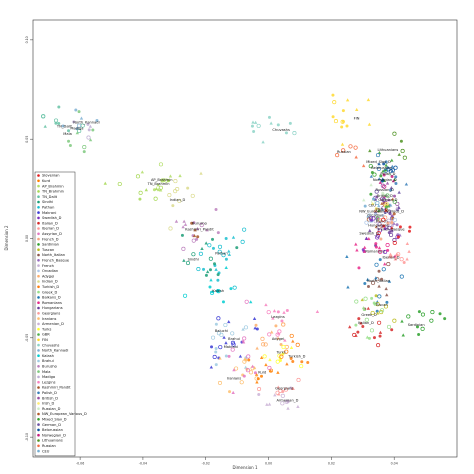  Describe the element at coordinates (52, 441) in the screenshot. I see `legend-entry: Lithuanians` at that location.